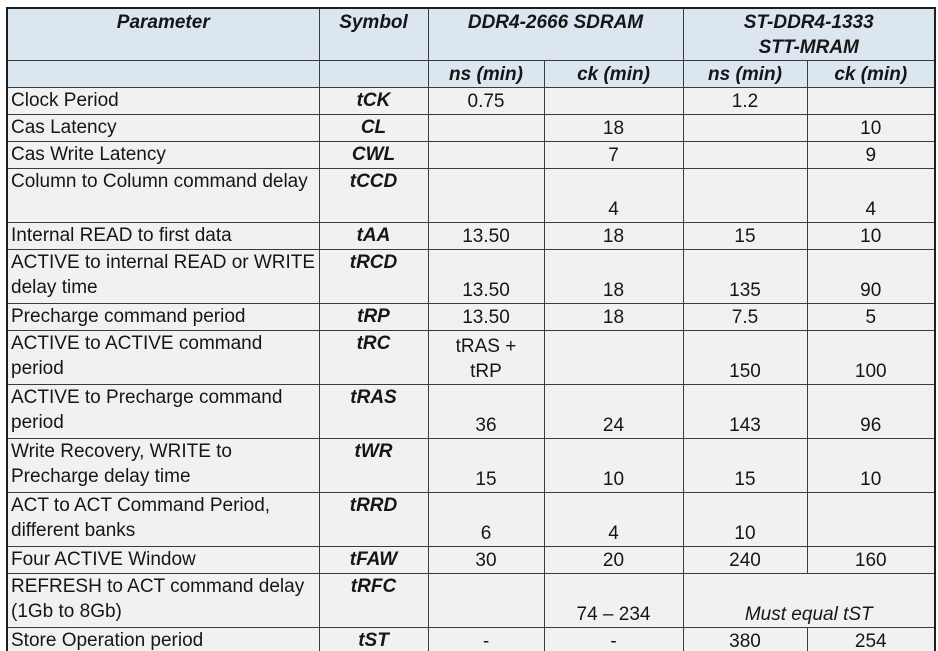 This screenshot has height=651, width=938. What do you see at coordinates (163, 317) in the screenshot?
I see `cell-parameter: Precharge command period` at bounding box center [163, 317].